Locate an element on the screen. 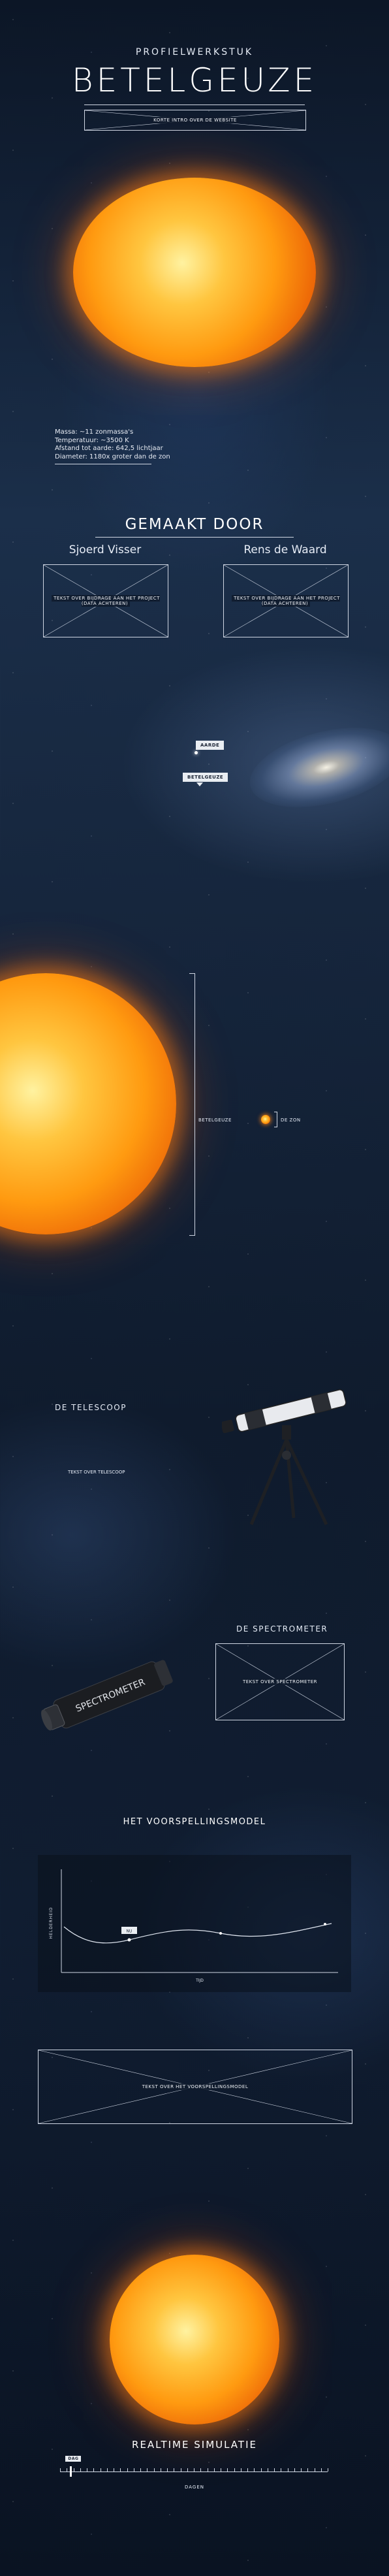 This screenshot has width=389, height=2576. simulation-x-label: DAGEN is located at coordinates (194, 2487).